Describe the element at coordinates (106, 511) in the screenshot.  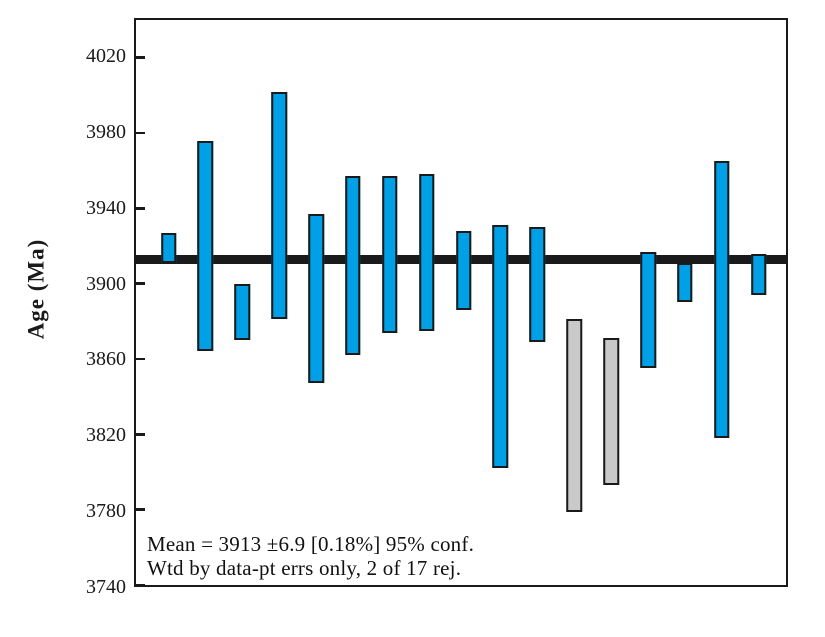
I see `y-tick-label-3780: 3780` at that location.